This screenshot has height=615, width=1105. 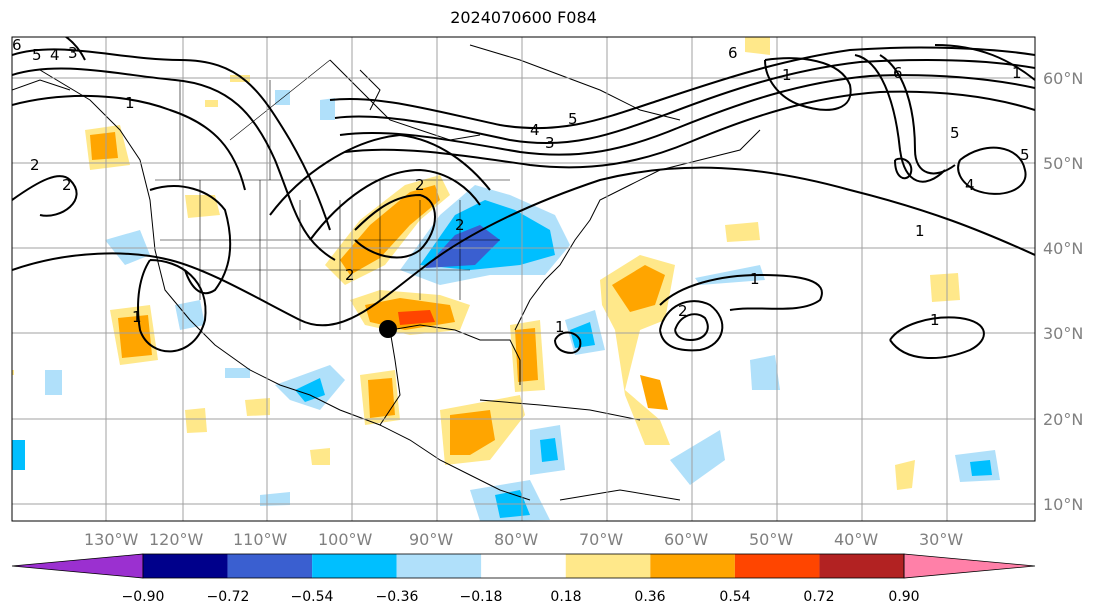 What do you see at coordinates (601, 539) in the screenshot?
I see `lon-label: 70°W` at bounding box center [601, 539].